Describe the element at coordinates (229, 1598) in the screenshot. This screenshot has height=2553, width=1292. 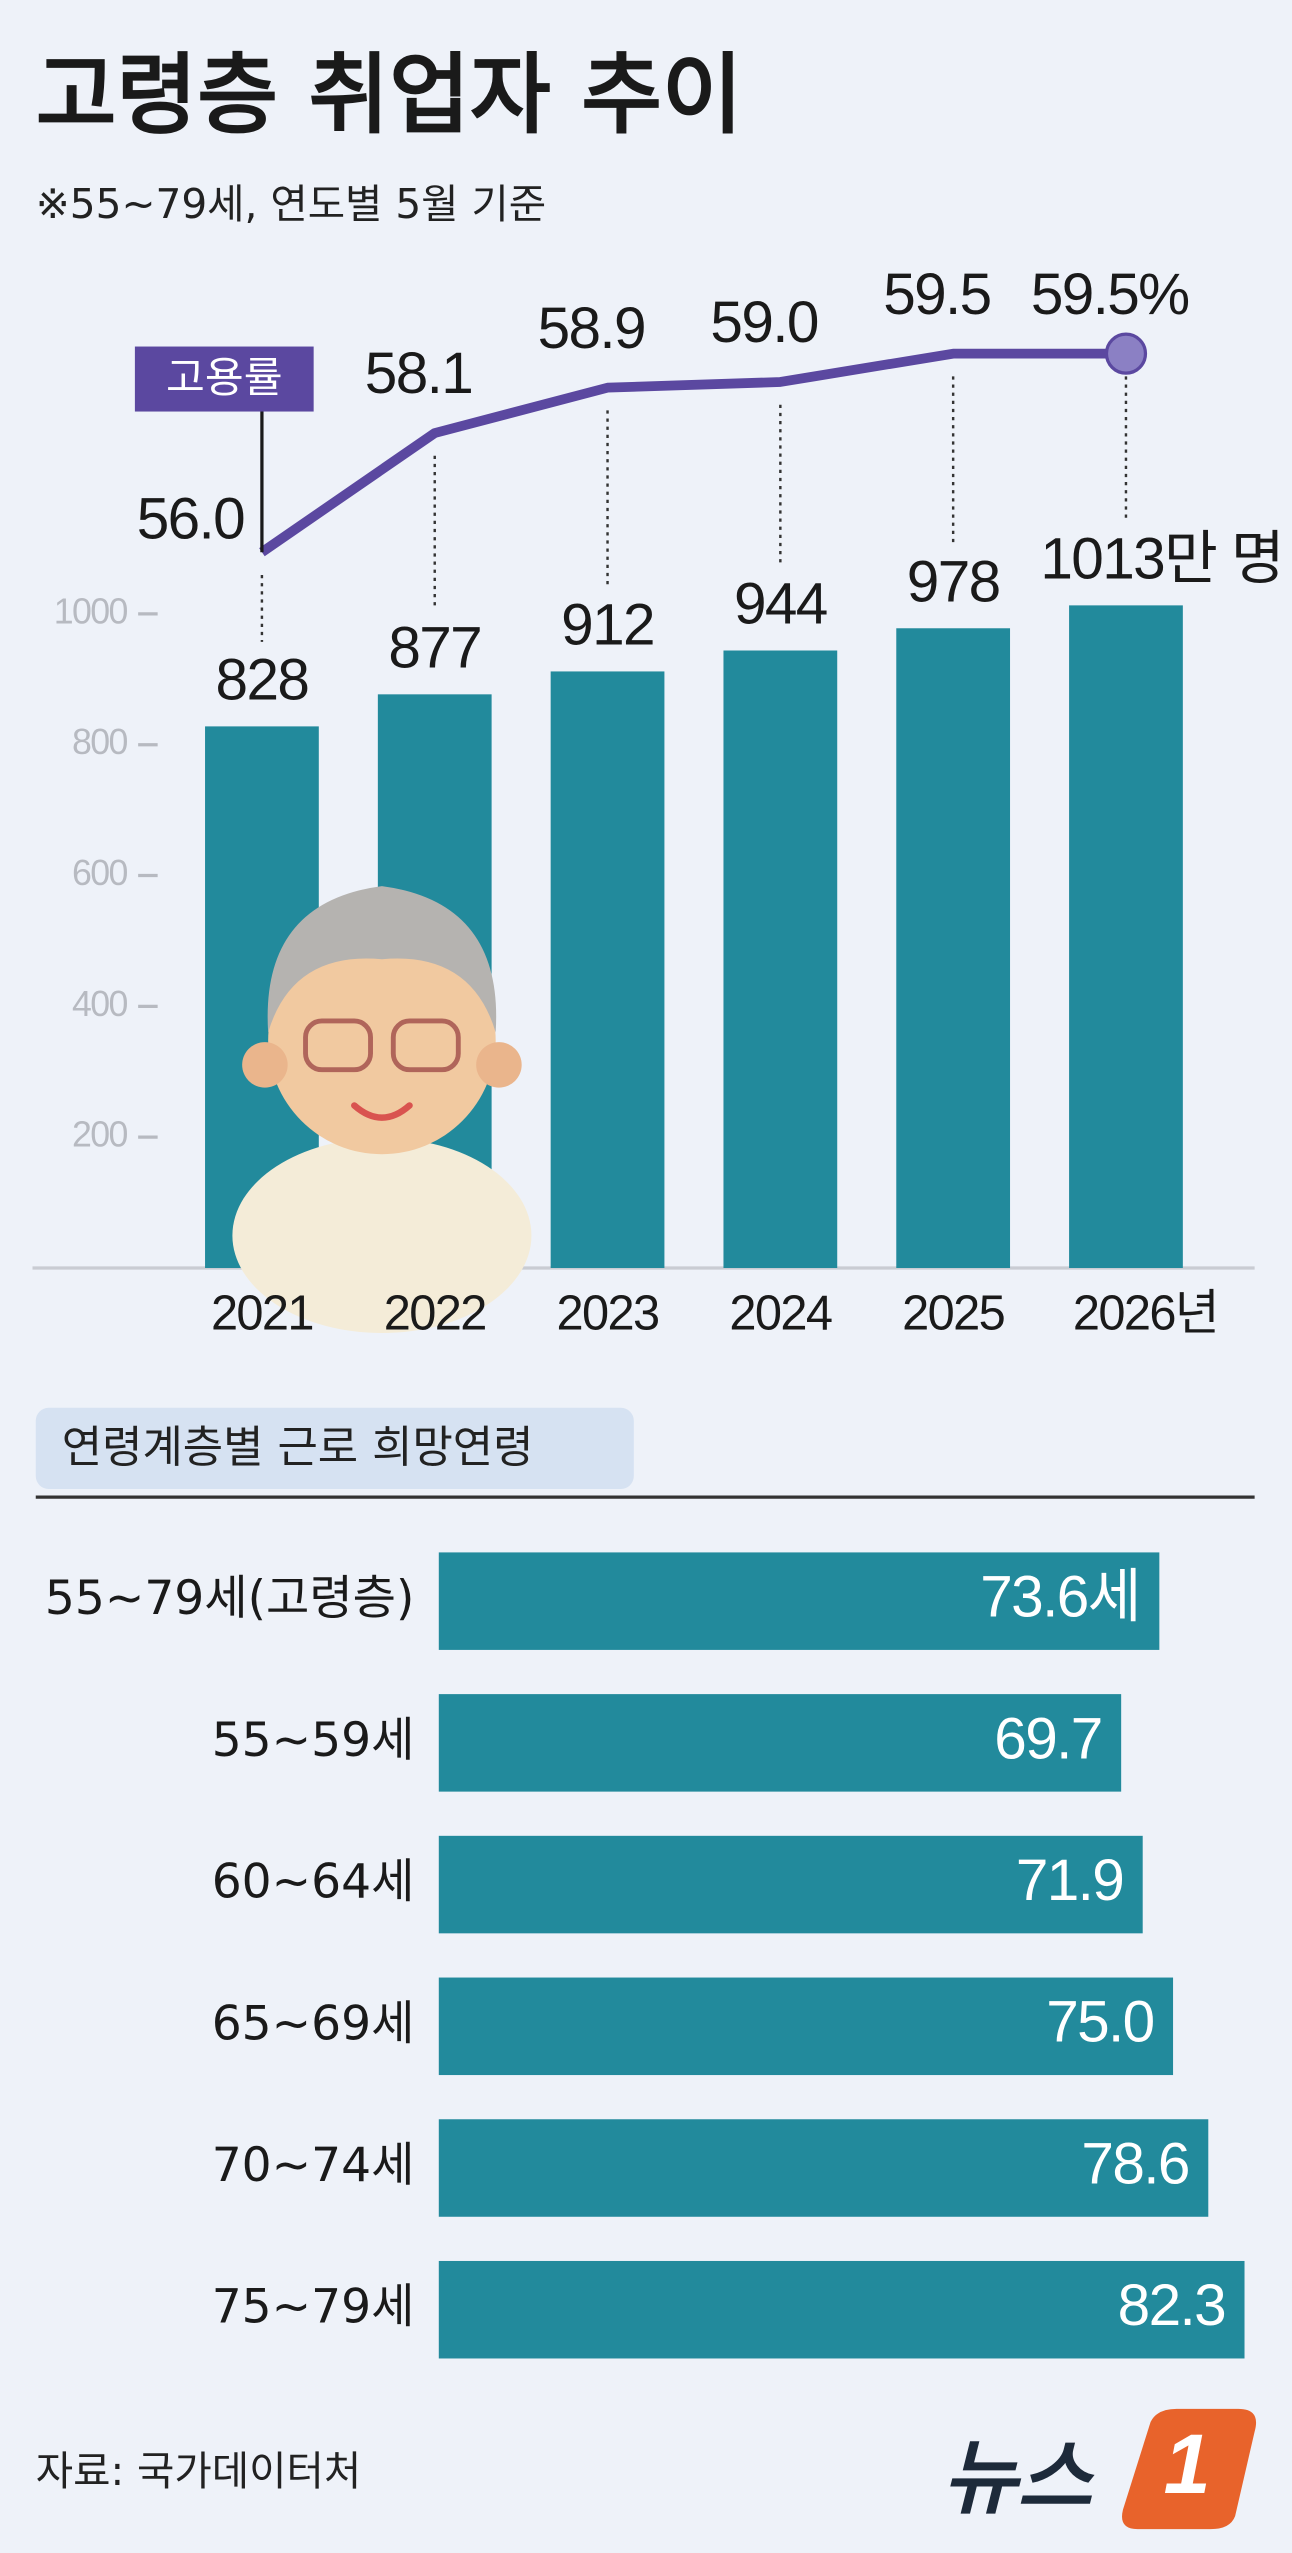
I see `y-tick-label: 55~79세(고령층)` at that location.